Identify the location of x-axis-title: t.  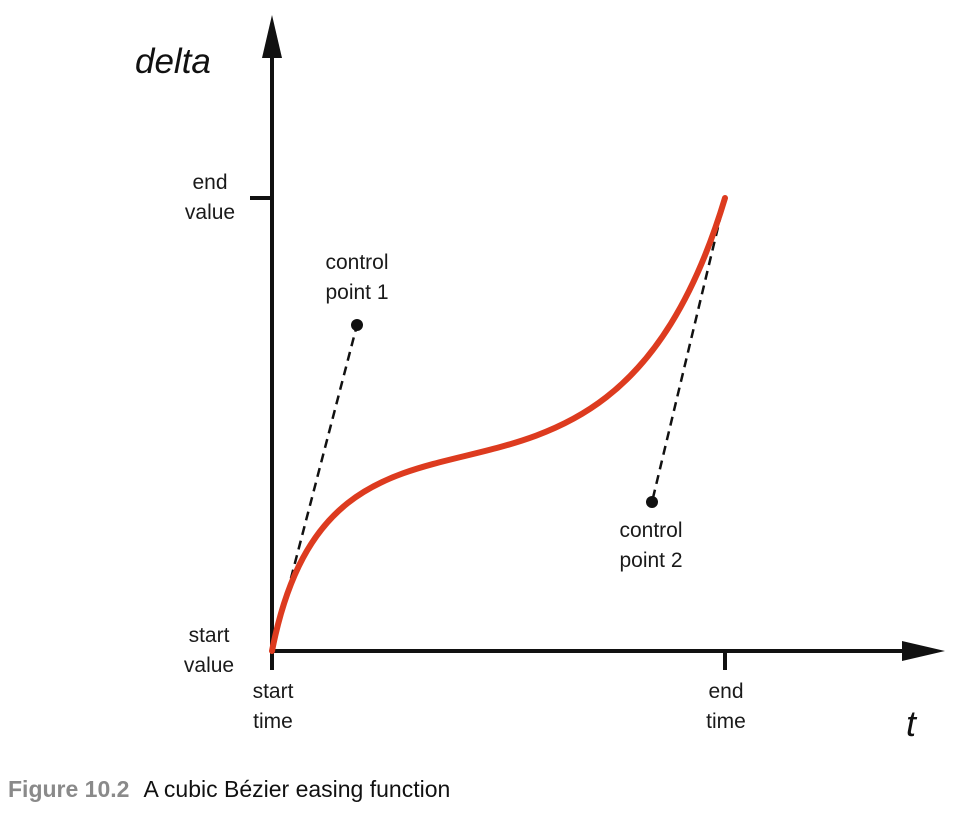
(911, 723).